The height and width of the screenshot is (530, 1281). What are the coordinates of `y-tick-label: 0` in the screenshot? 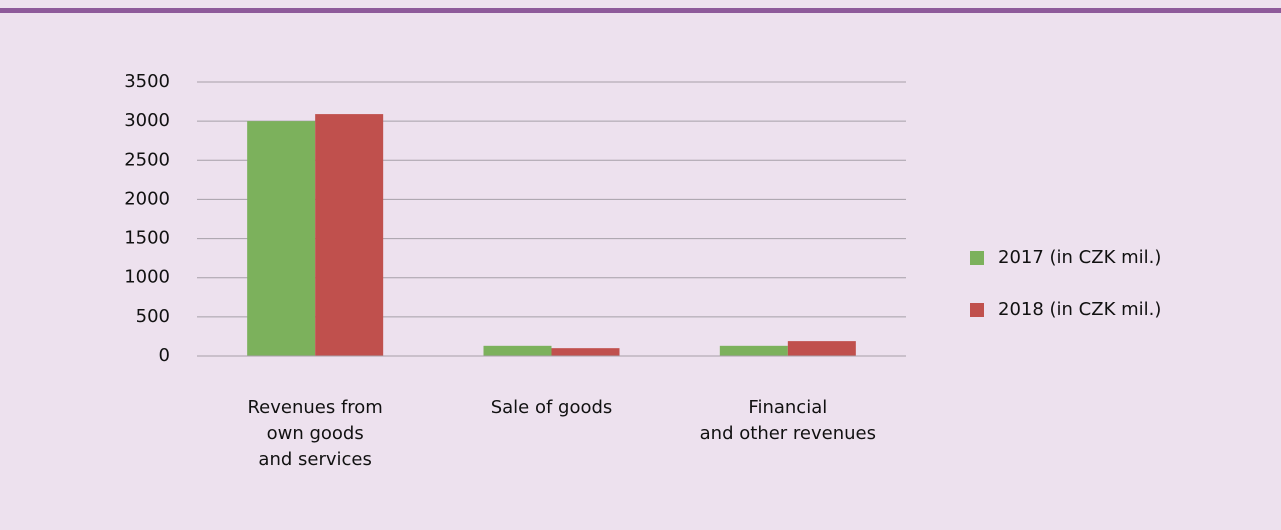 It's located at (164, 355).